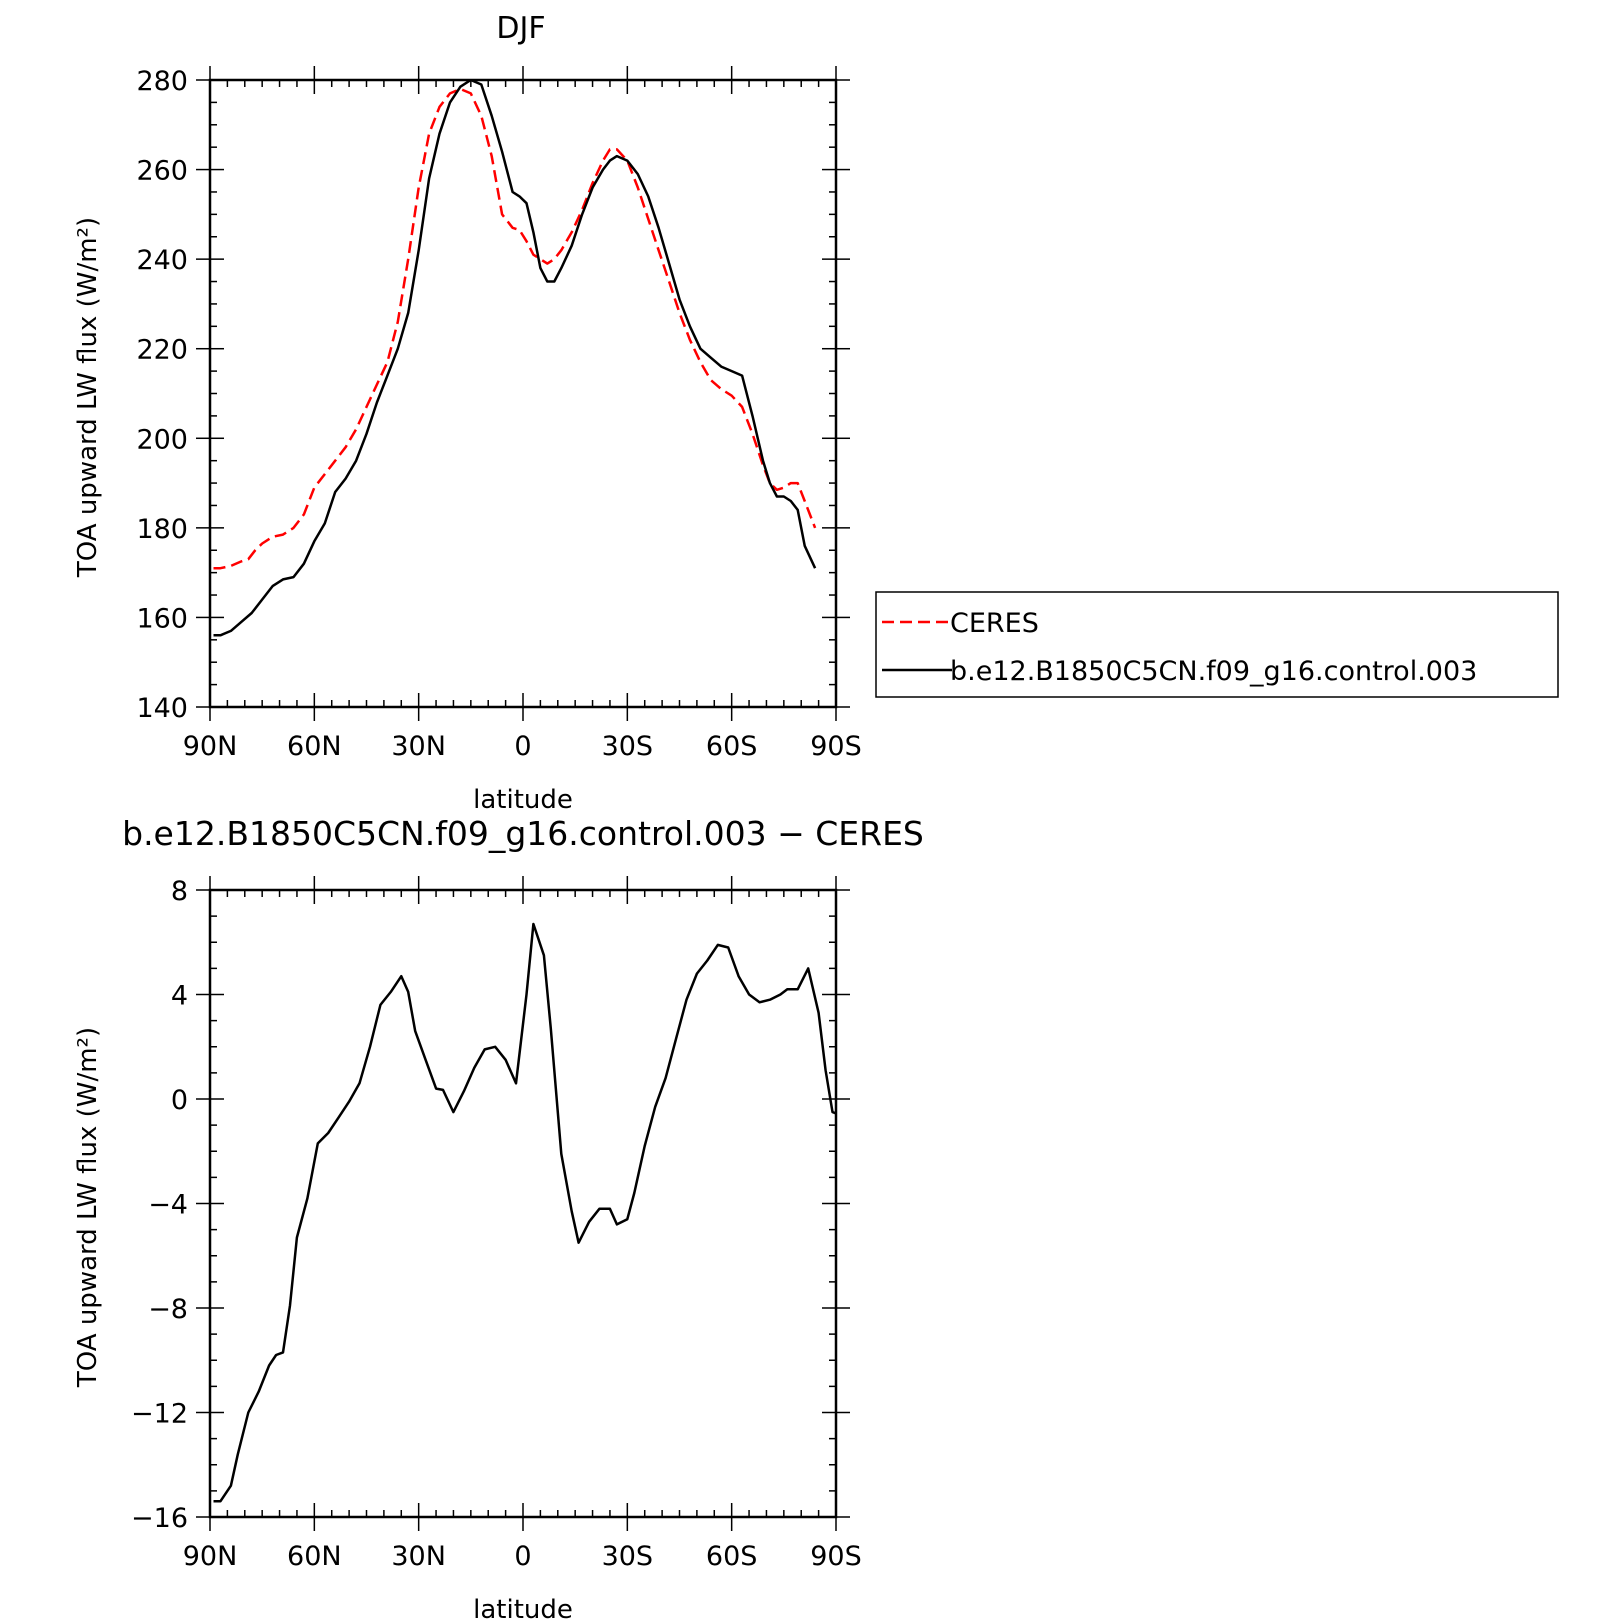 The width and height of the screenshot is (1619, 1619). What do you see at coordinates (162, 439) in the screenshot?
I see `y-tick-label: 200` at bounding box center [162, 439].